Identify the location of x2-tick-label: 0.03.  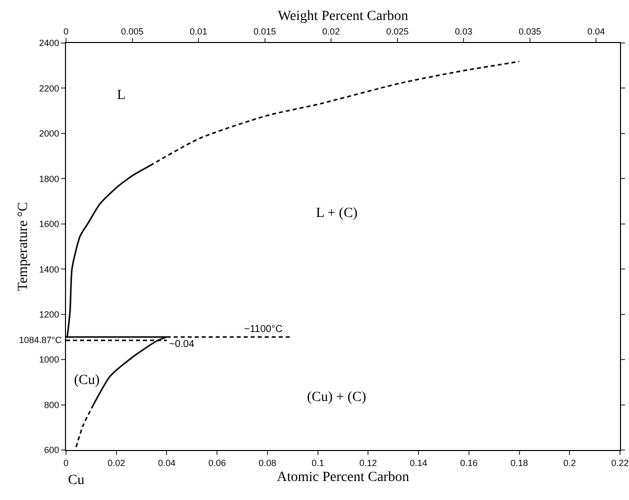
(463, 31).